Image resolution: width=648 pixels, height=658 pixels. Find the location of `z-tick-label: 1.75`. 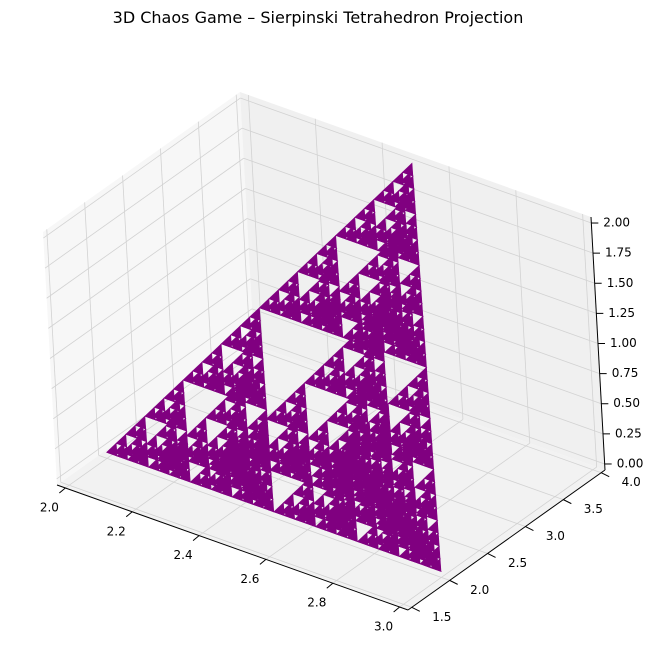

z-tick-label: 1.75 is located at coordinates (618, 253).